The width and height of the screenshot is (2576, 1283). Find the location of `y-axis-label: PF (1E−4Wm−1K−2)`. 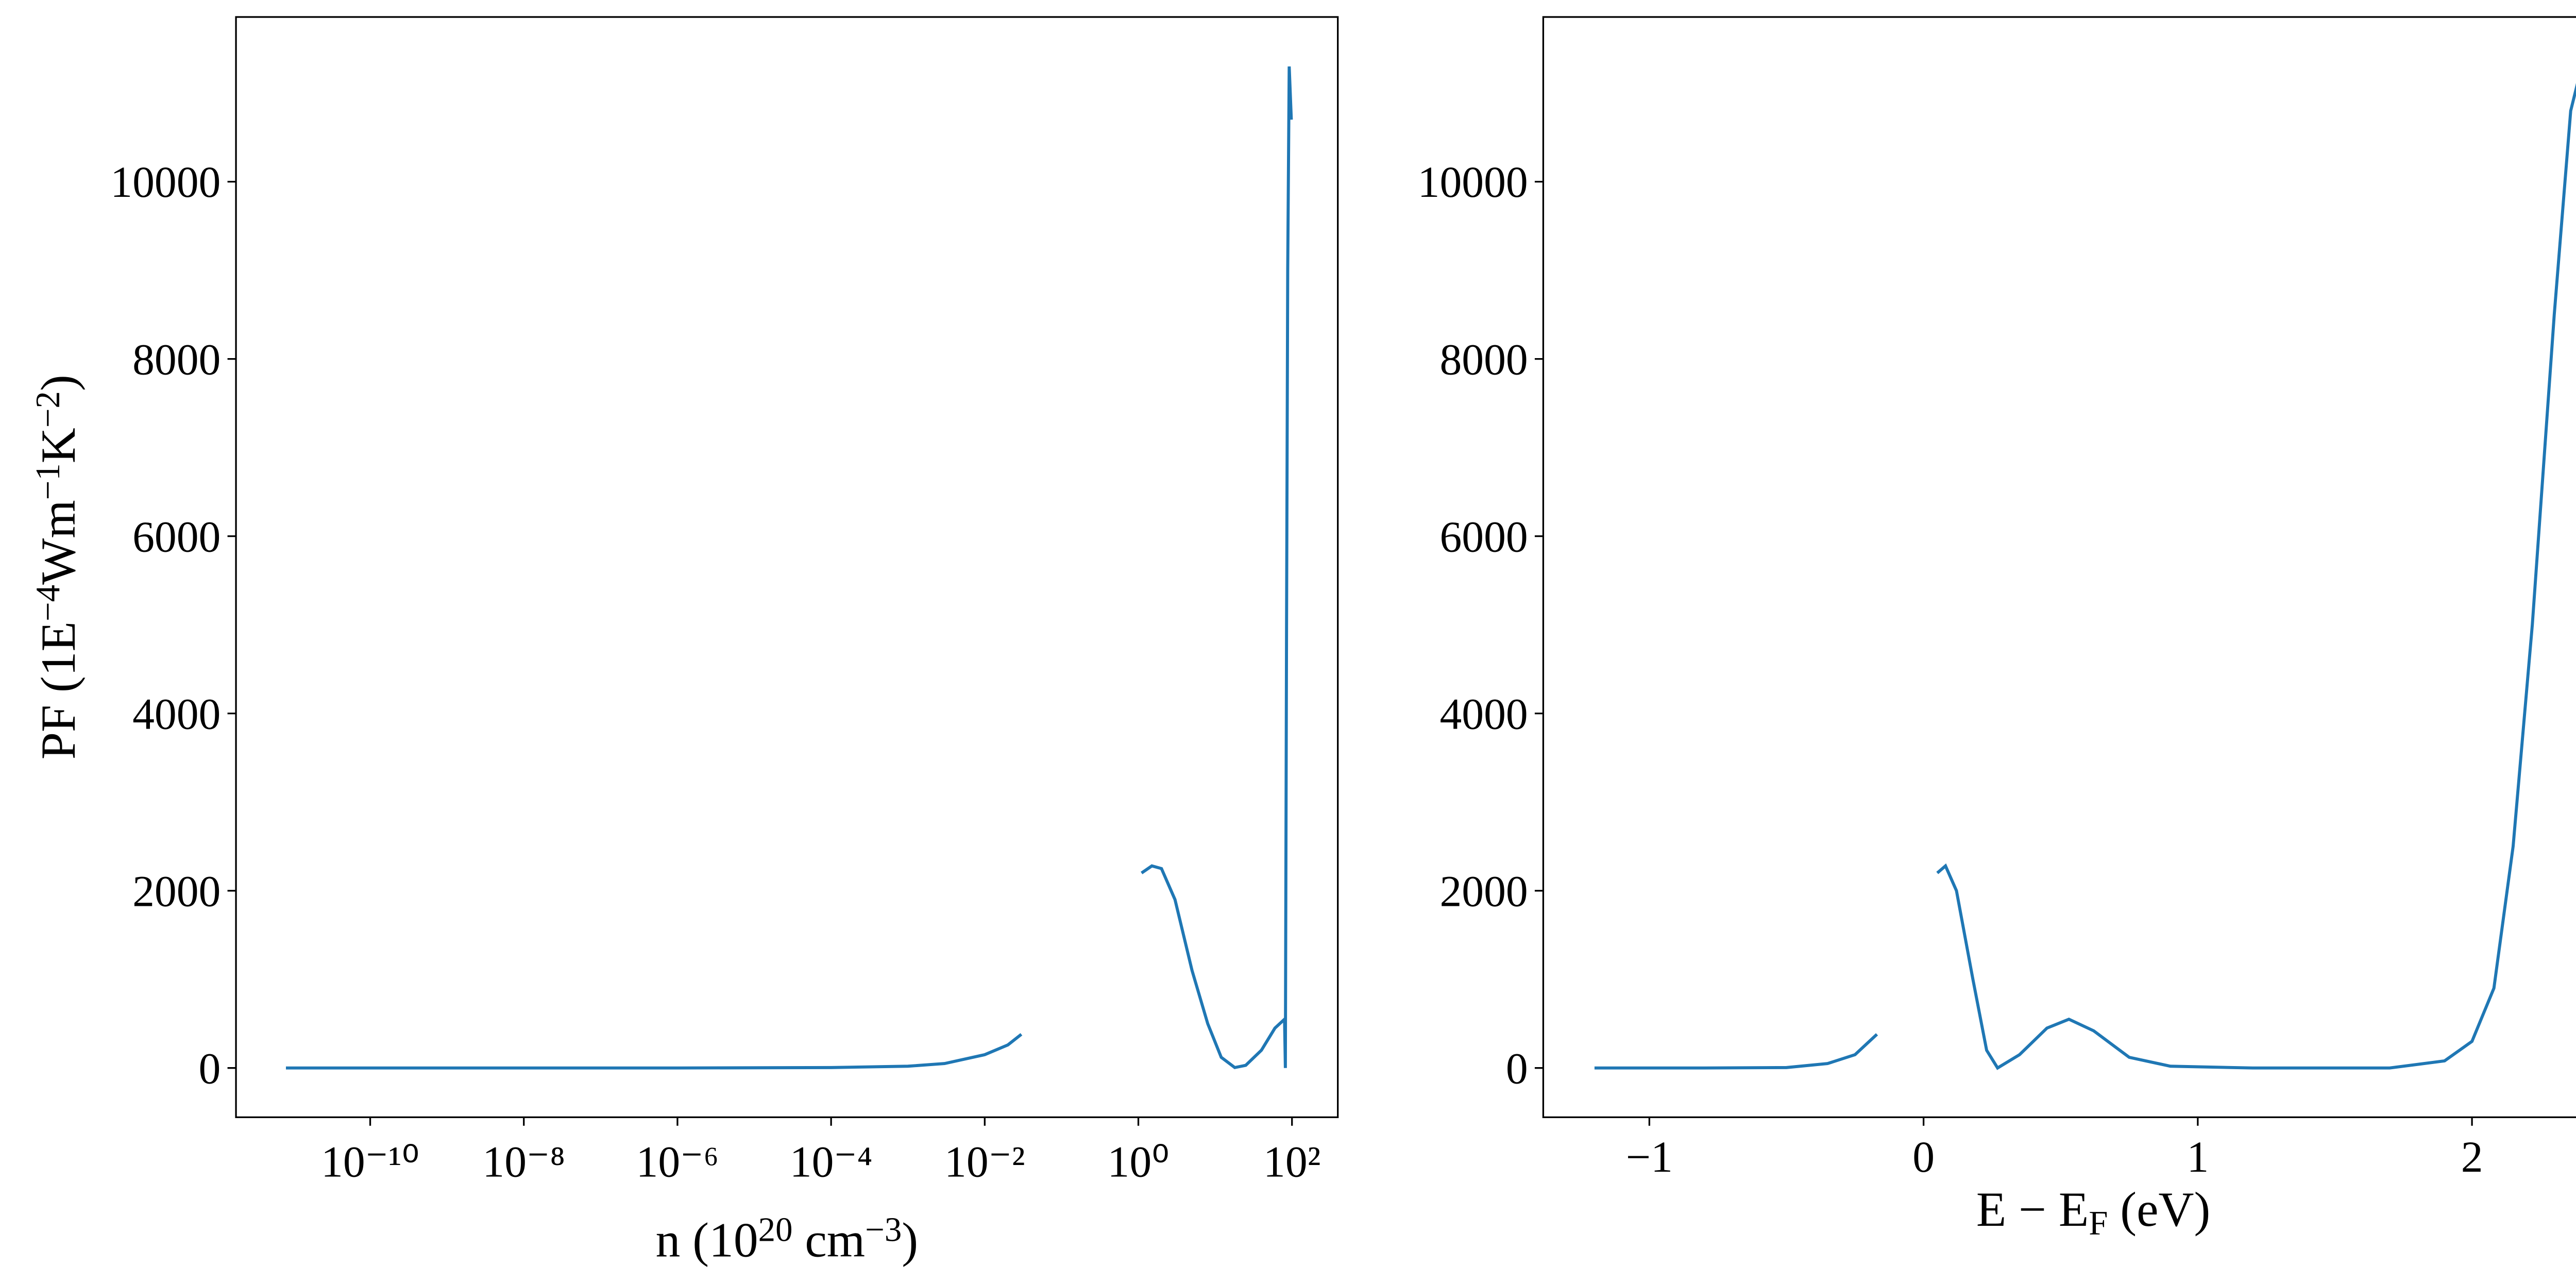

y-axis-label: PF (1E−4Wm−1K−2) is located at coordinates (57, 567).